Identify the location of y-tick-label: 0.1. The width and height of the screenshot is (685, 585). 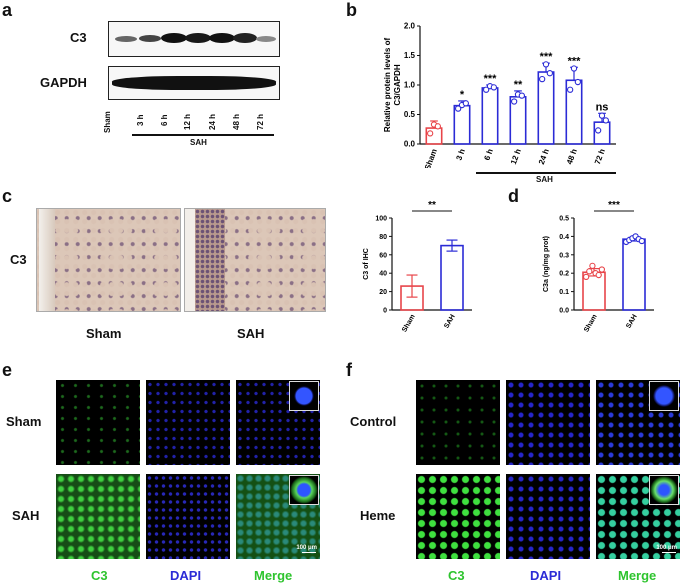
(564, 292).